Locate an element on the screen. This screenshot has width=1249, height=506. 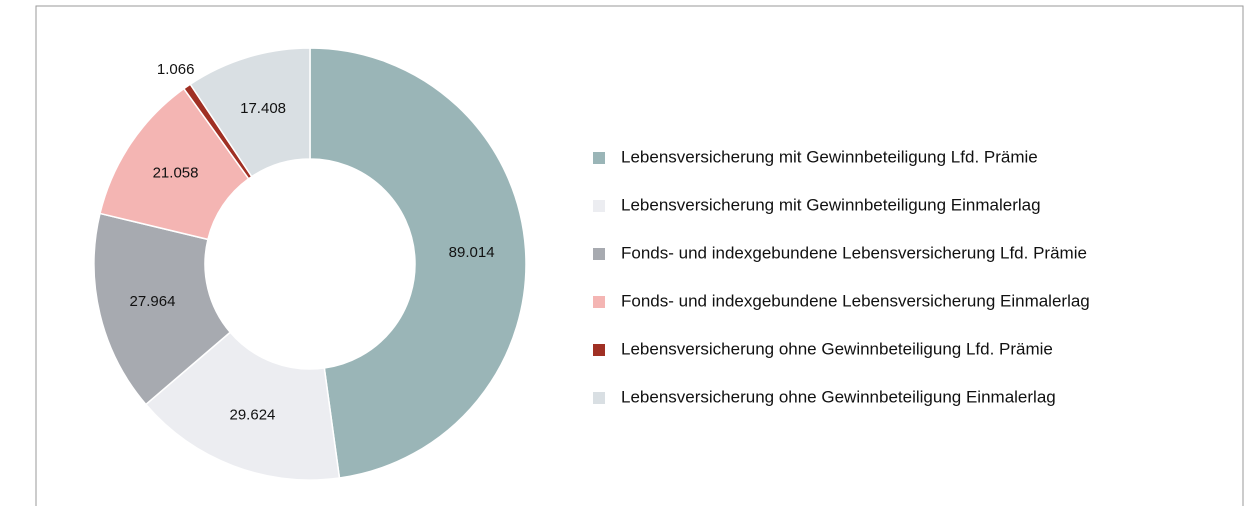
data-label: 89.014 is located at coordinates (472, 252).